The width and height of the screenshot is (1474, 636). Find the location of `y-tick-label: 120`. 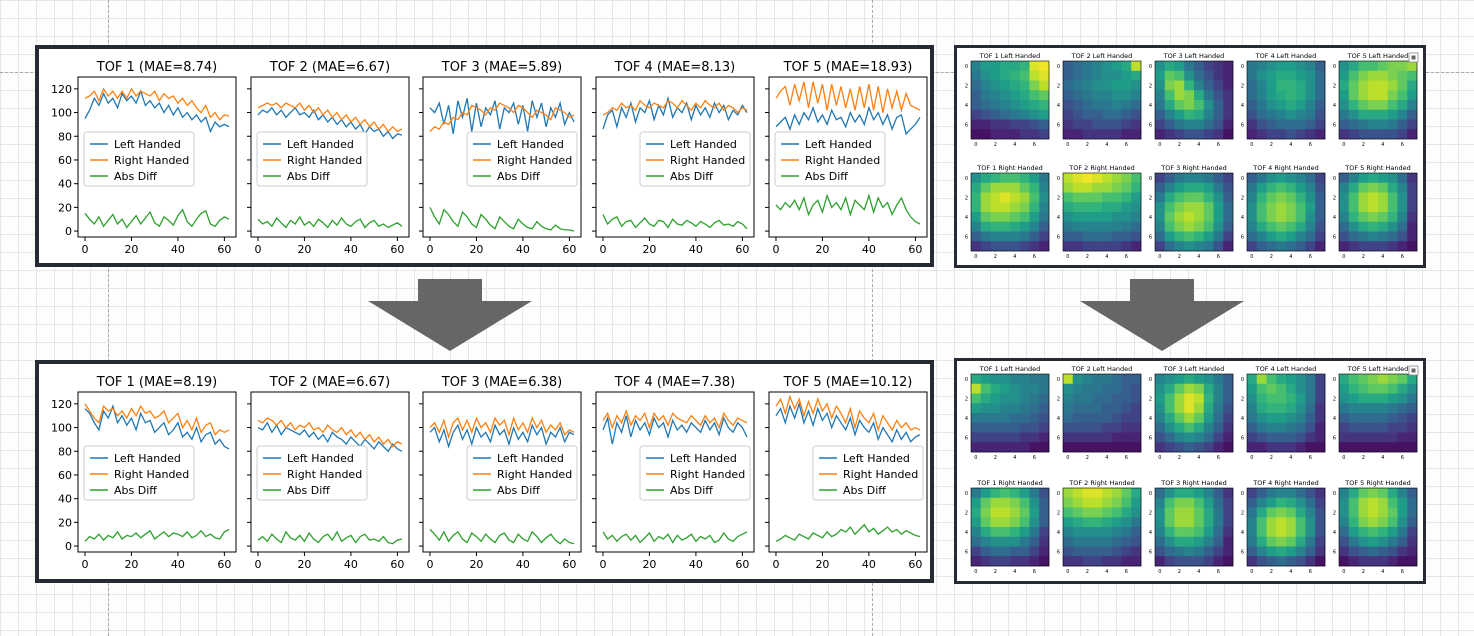

y-tick-label: 120 is located at coordinates (61, 89).